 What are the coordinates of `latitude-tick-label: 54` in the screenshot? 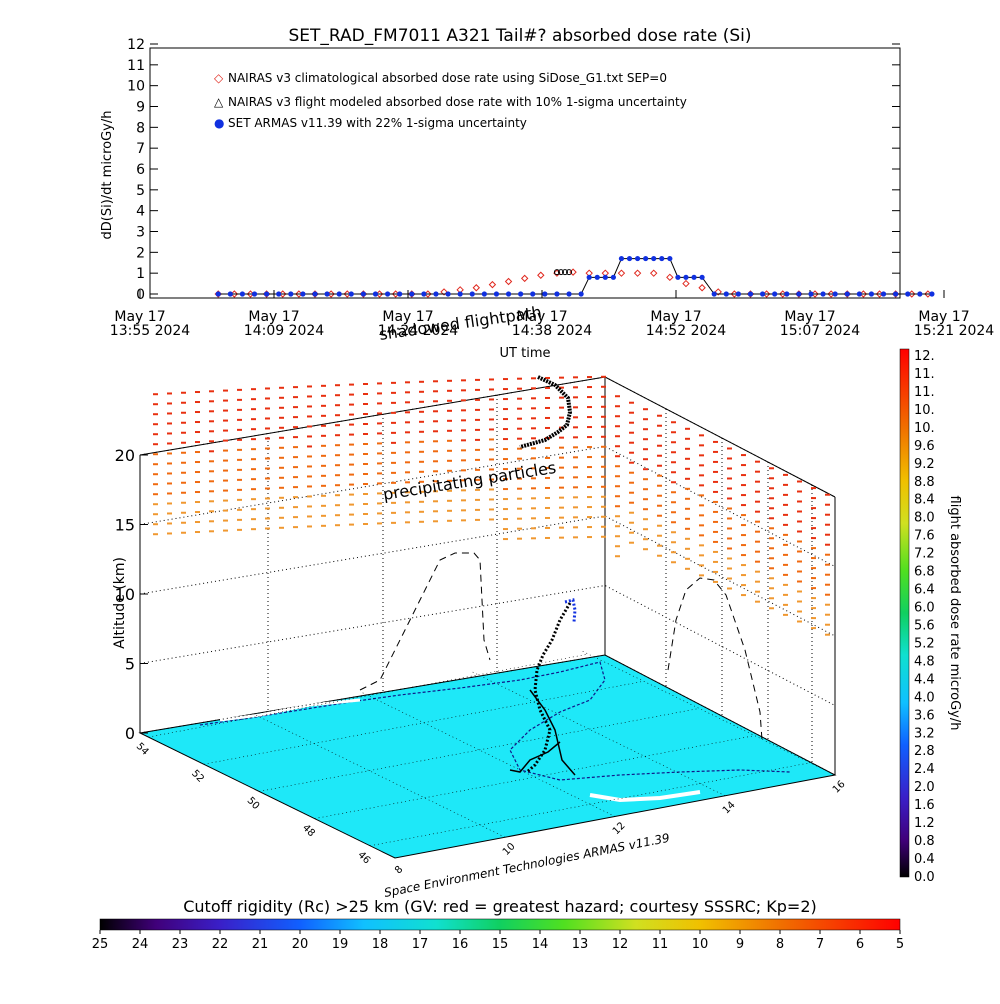 It's located at (142, 749).